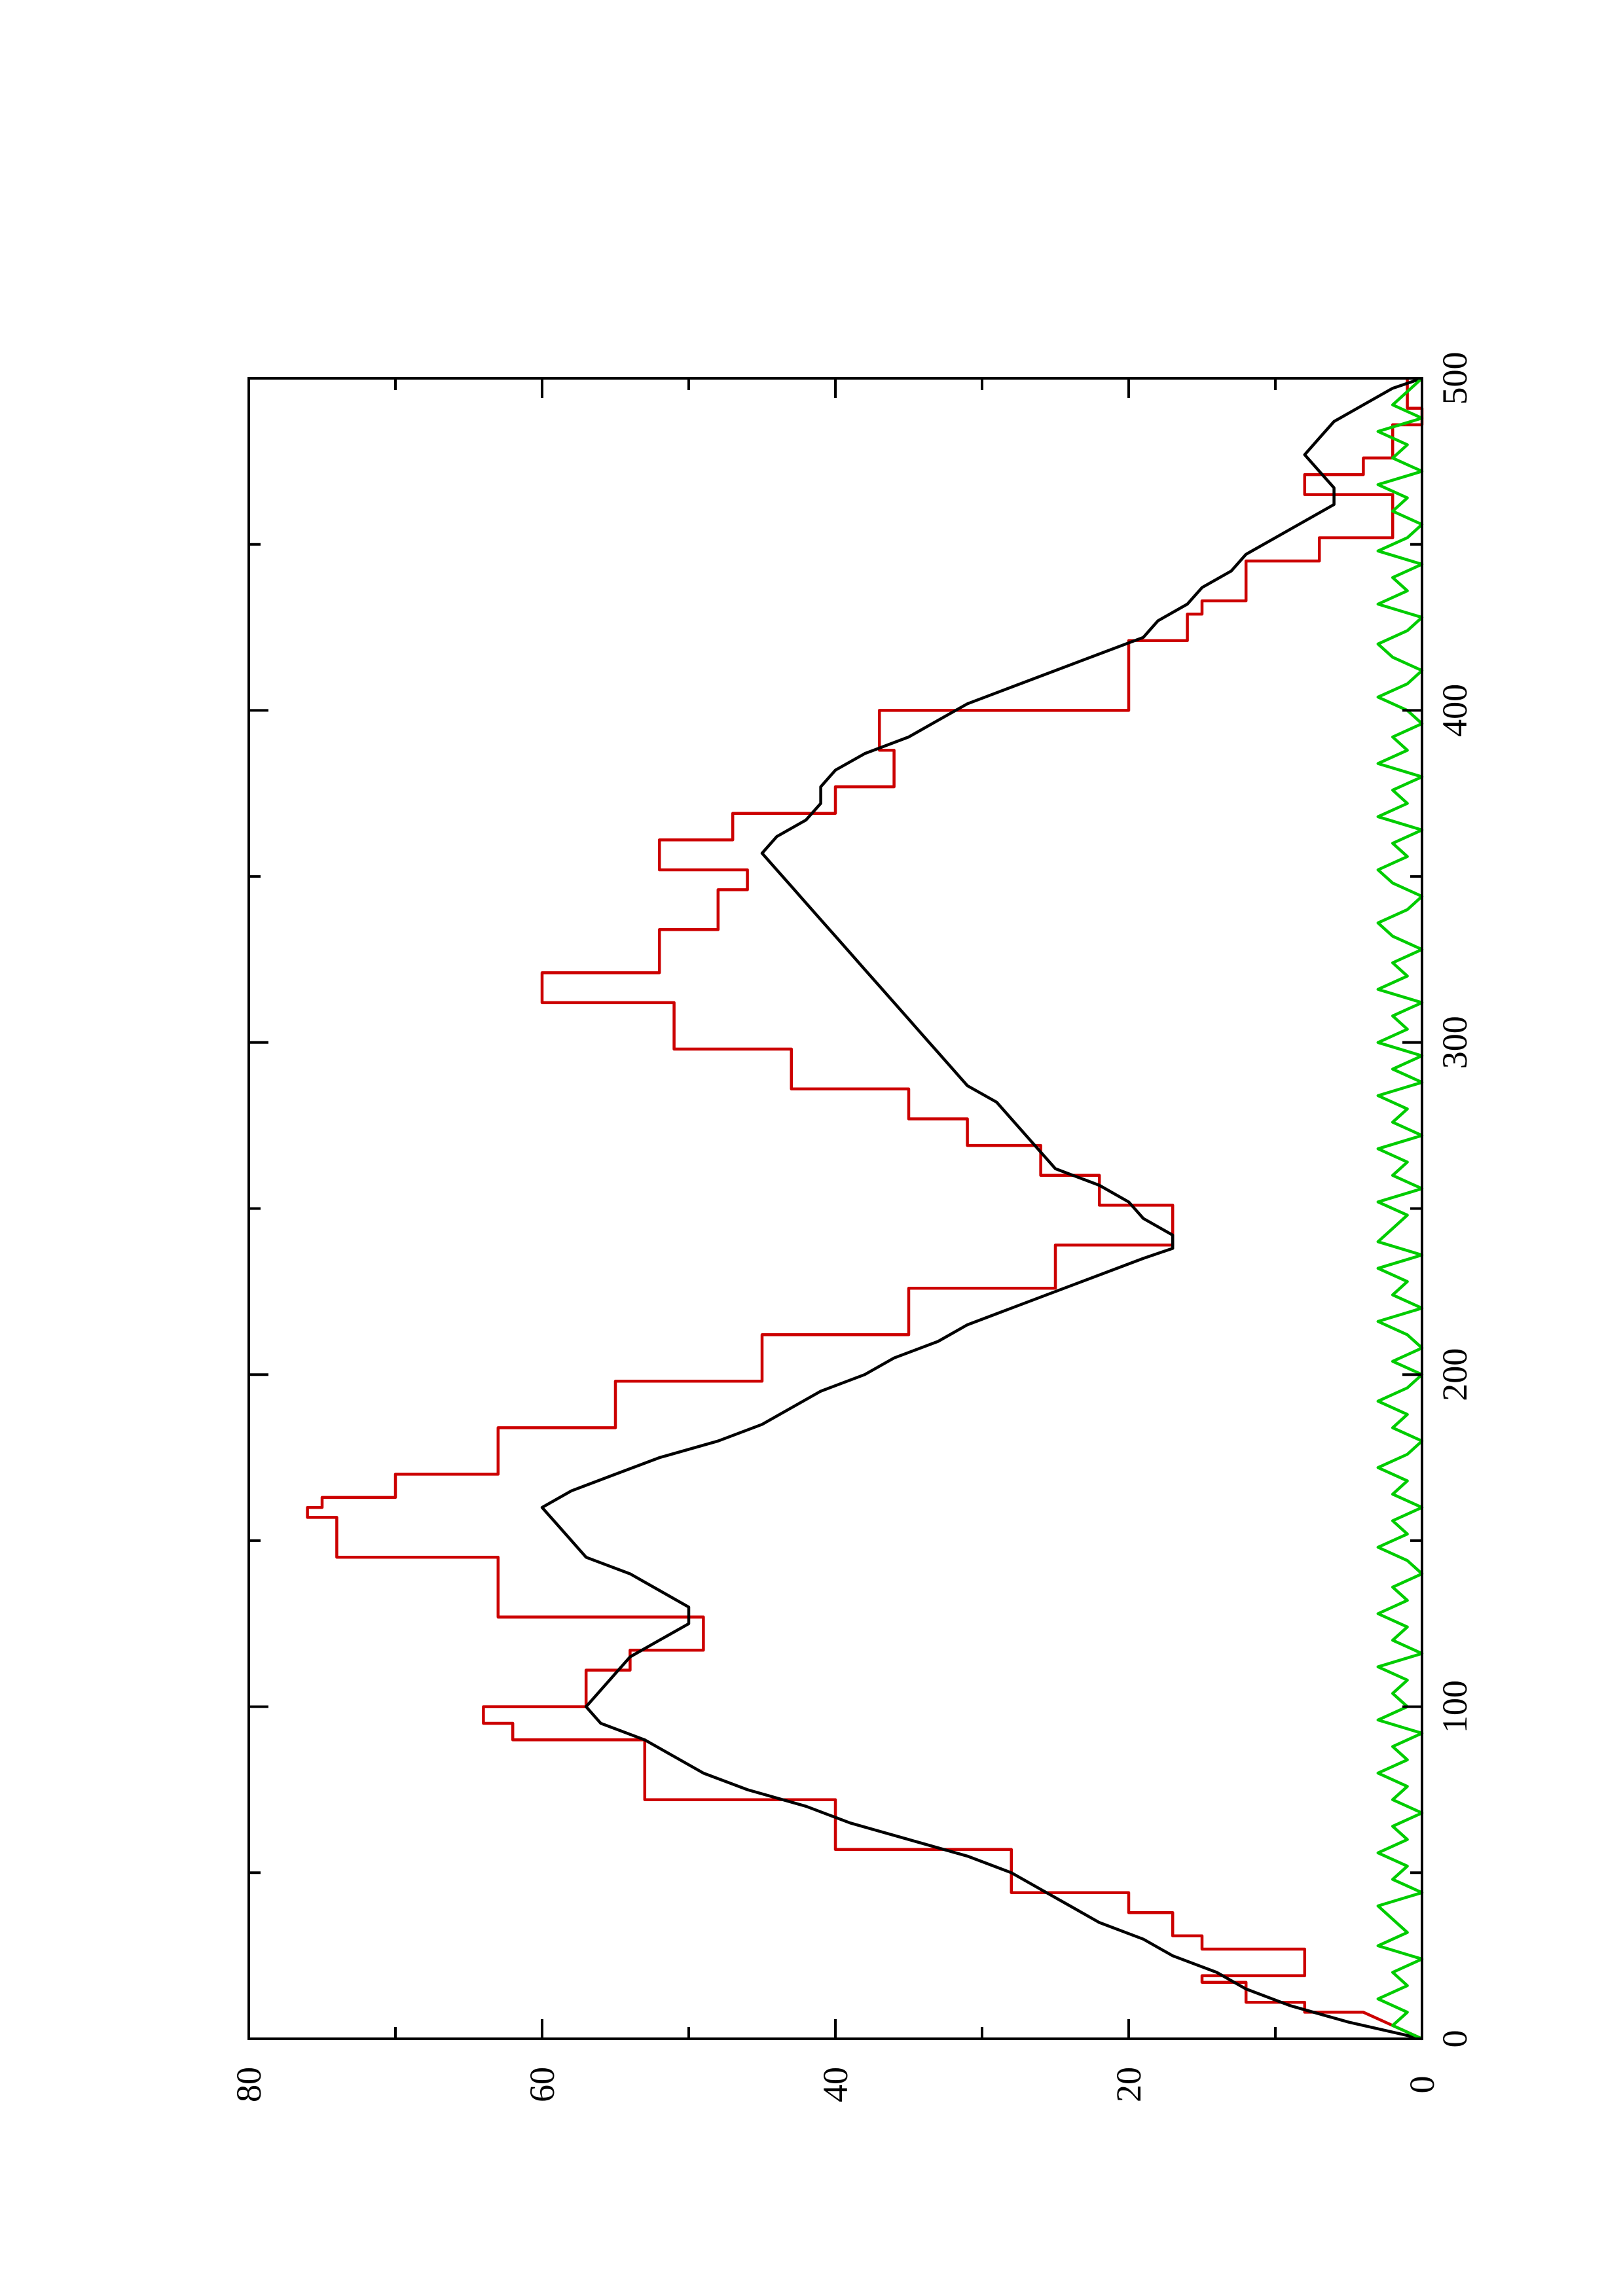  I want to click on y-tick-label: 20, so click(1128, 2084).